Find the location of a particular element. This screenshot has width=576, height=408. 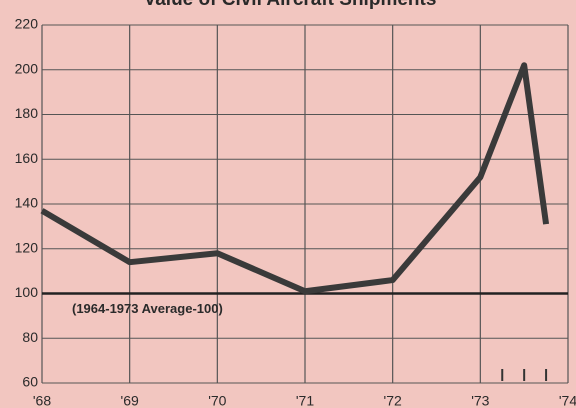

y-tick-label: 60 is located at coordinates (30, 382).